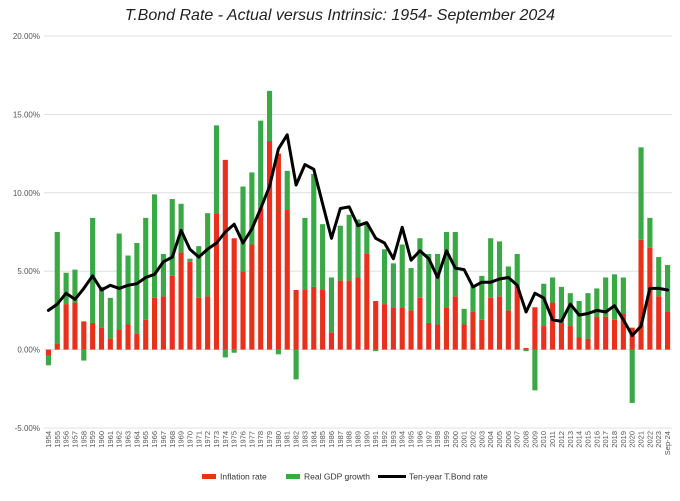  What do you see at coordinates (614, 439) in the screenshot?
I see `x-tick-label: 2018` at bounding box center [614, 439].